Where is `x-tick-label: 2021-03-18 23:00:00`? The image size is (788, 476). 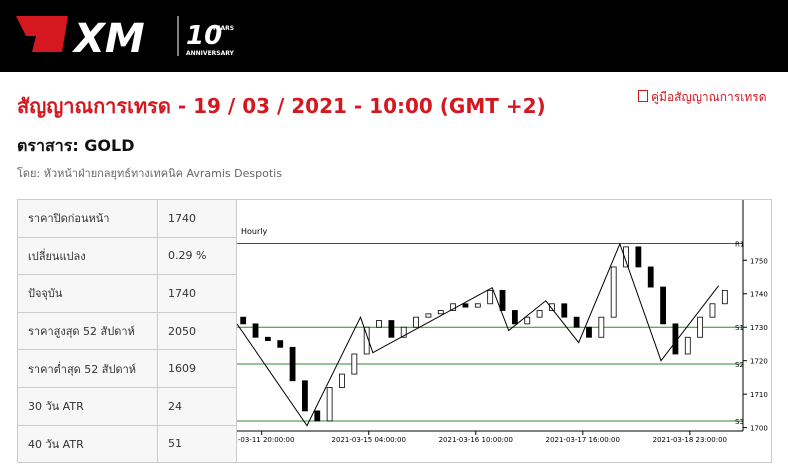
x-tick-label: 2021-03-18 23:00:00 is located at coordinates (690, 440).